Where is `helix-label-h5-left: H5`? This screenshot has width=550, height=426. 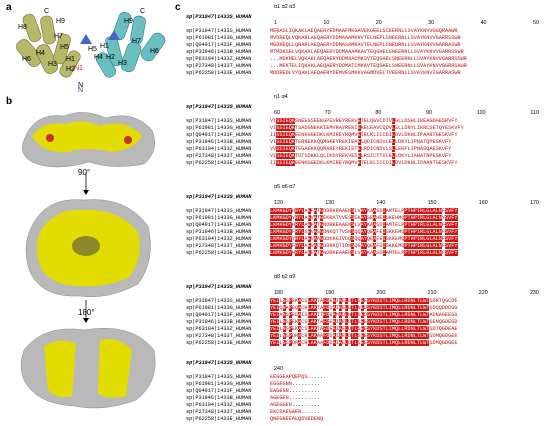 helix-label-h5-left: H5 is located at coordinates (64, 47).